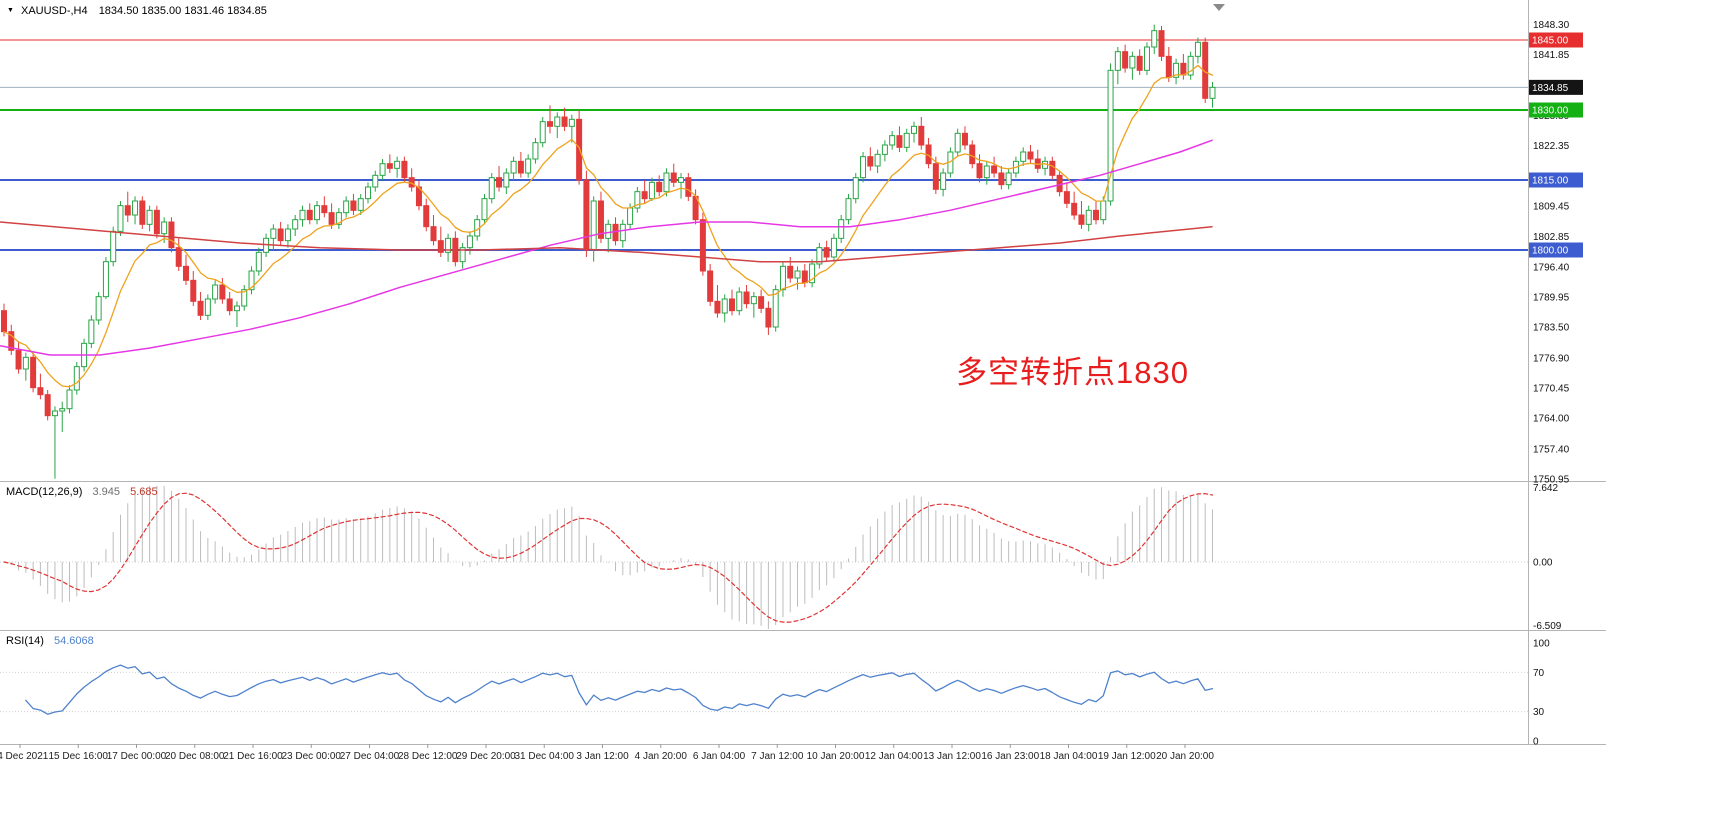 Image resolution: width=1721 pixels, height=837 pixels. What do you see at coordinates (1550, 111) in the screenshot?
I see `price-level-badge-text: 1830.00` at bounding box center [1550, 111].